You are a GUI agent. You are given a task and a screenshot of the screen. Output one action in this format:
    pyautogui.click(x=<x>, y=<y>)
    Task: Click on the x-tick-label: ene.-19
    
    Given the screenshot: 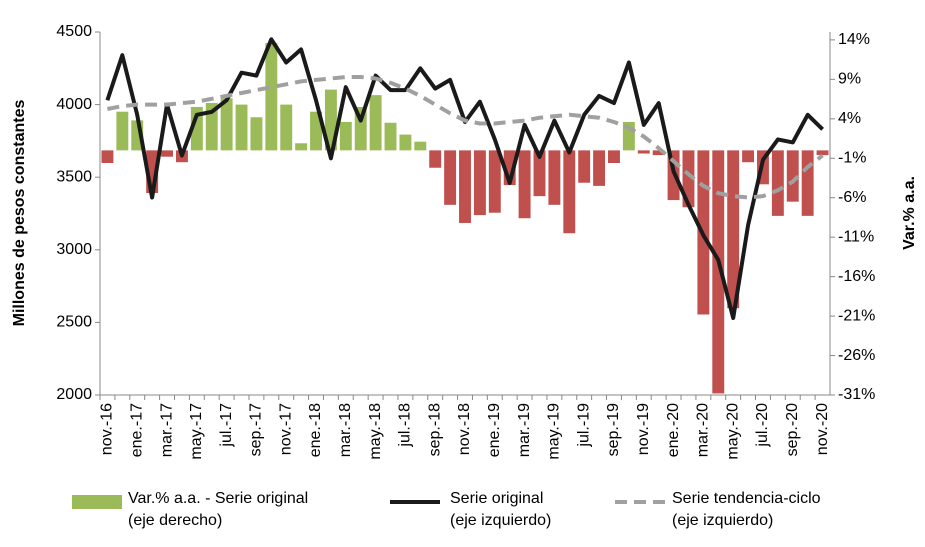 What is the action you would take?
    pyautogui.click(x=494, y=430)
    